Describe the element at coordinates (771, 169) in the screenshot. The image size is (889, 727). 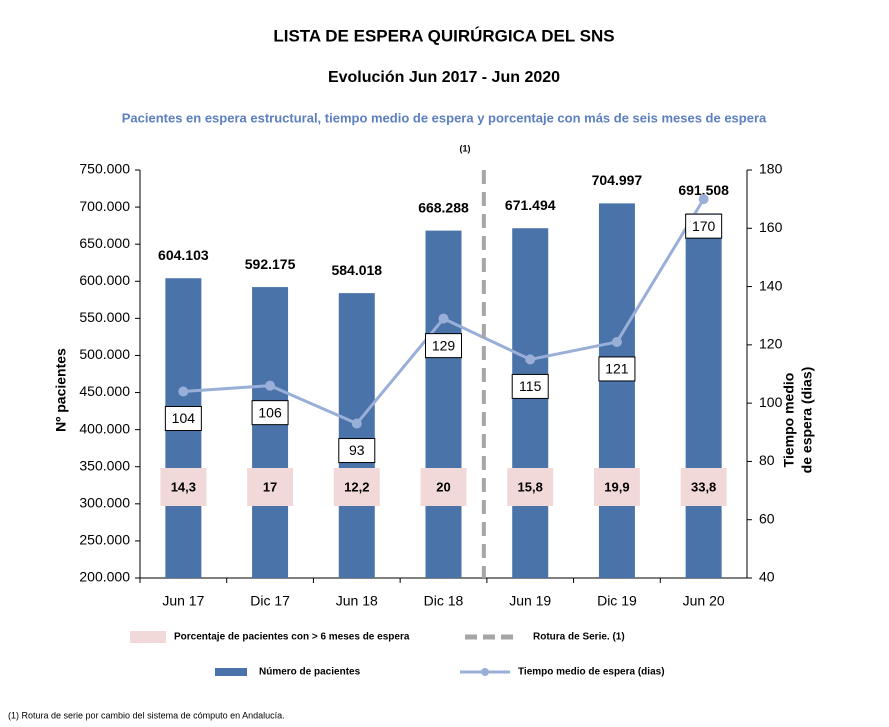
I see `y2-tick-label: 180` at that location.